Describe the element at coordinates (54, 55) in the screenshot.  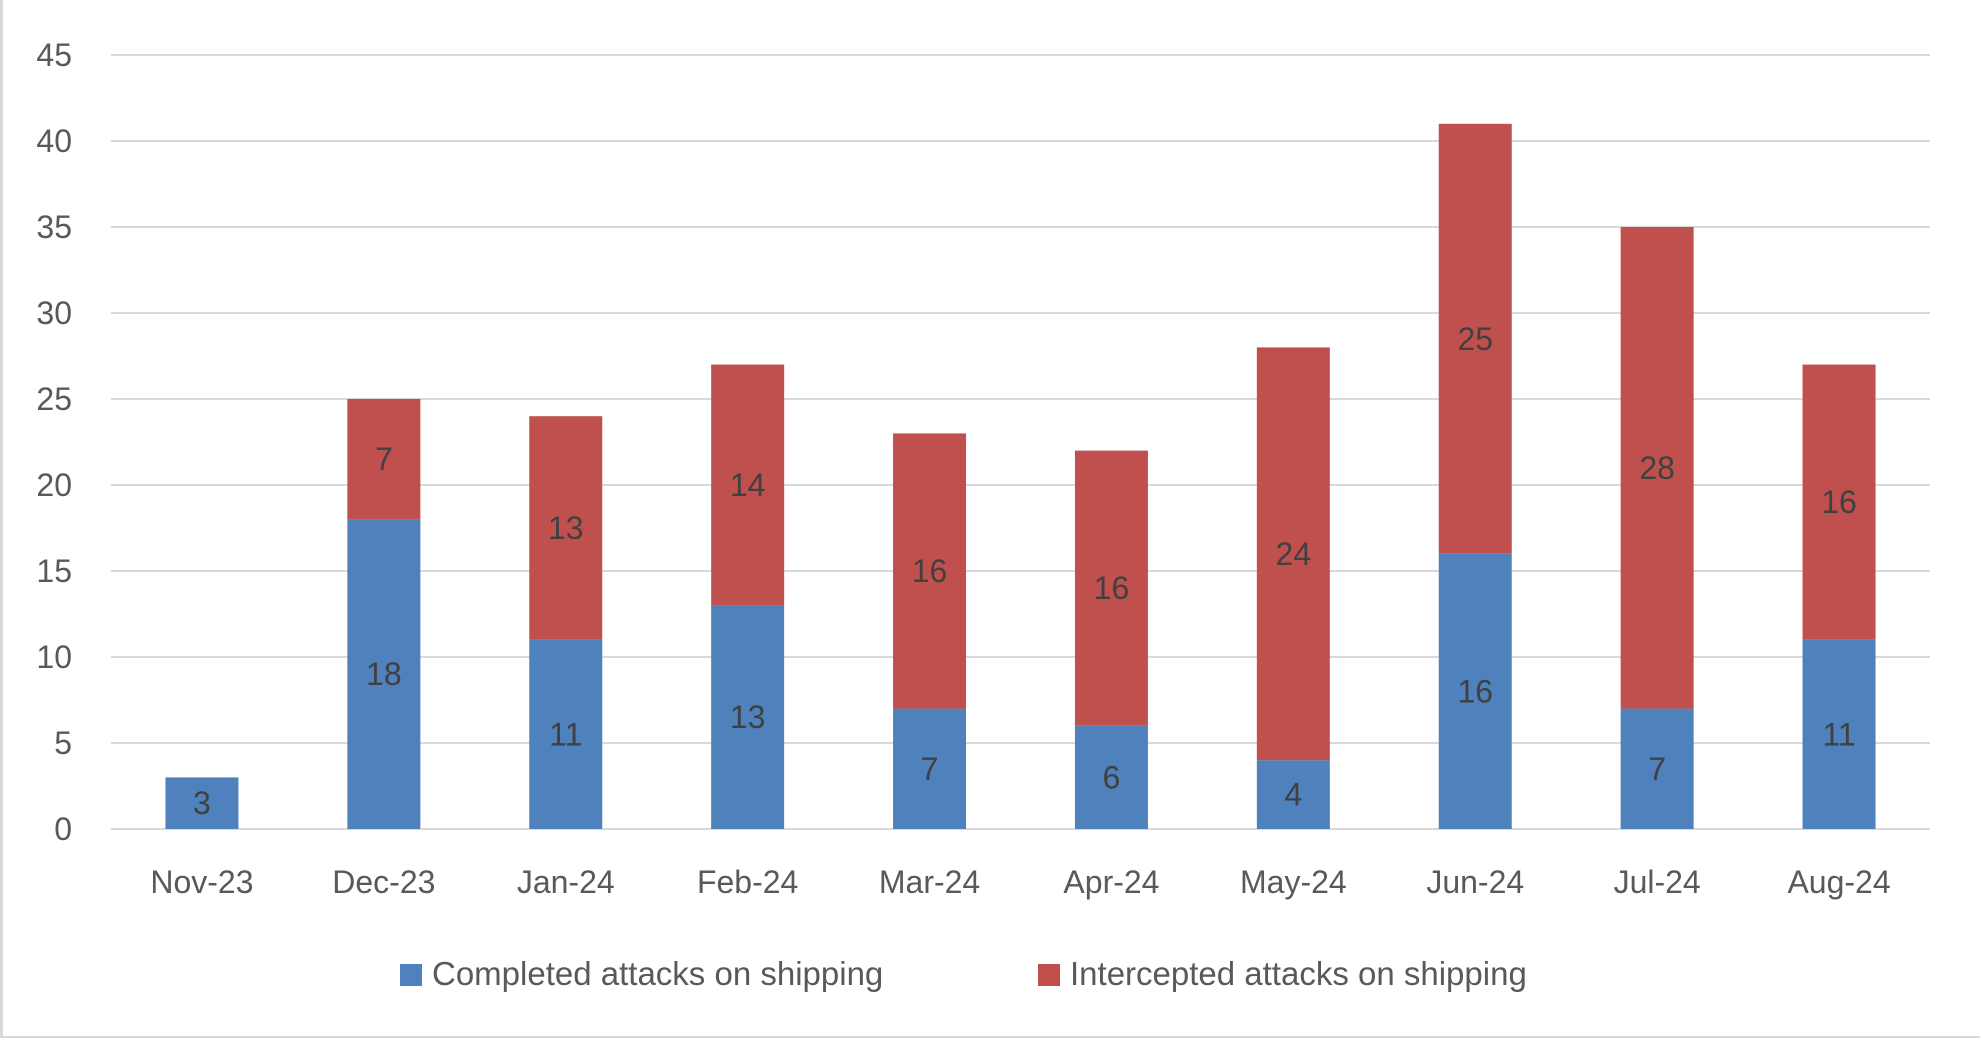
I see `y-tick-label: 45` at that location.